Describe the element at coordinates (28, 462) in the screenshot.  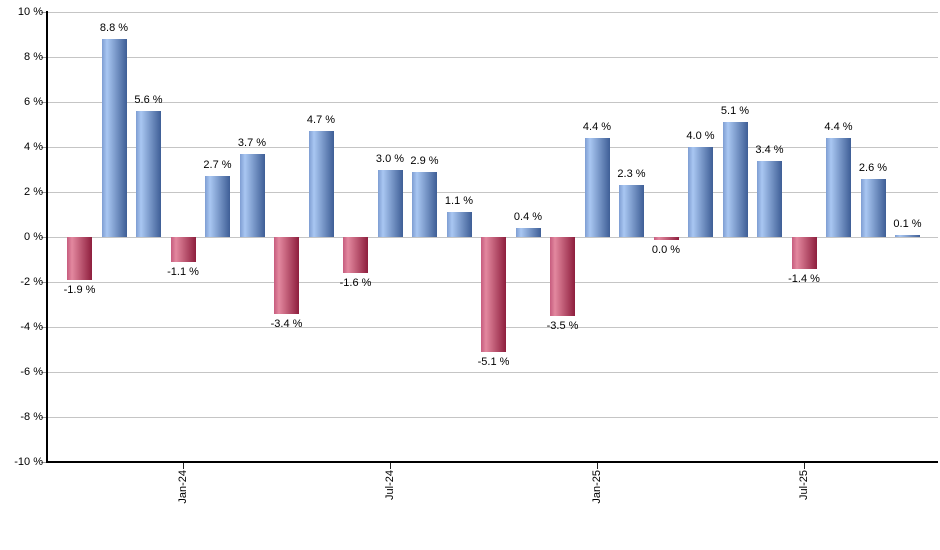
I see `y-axis-tick-label: -10 %` at that location.